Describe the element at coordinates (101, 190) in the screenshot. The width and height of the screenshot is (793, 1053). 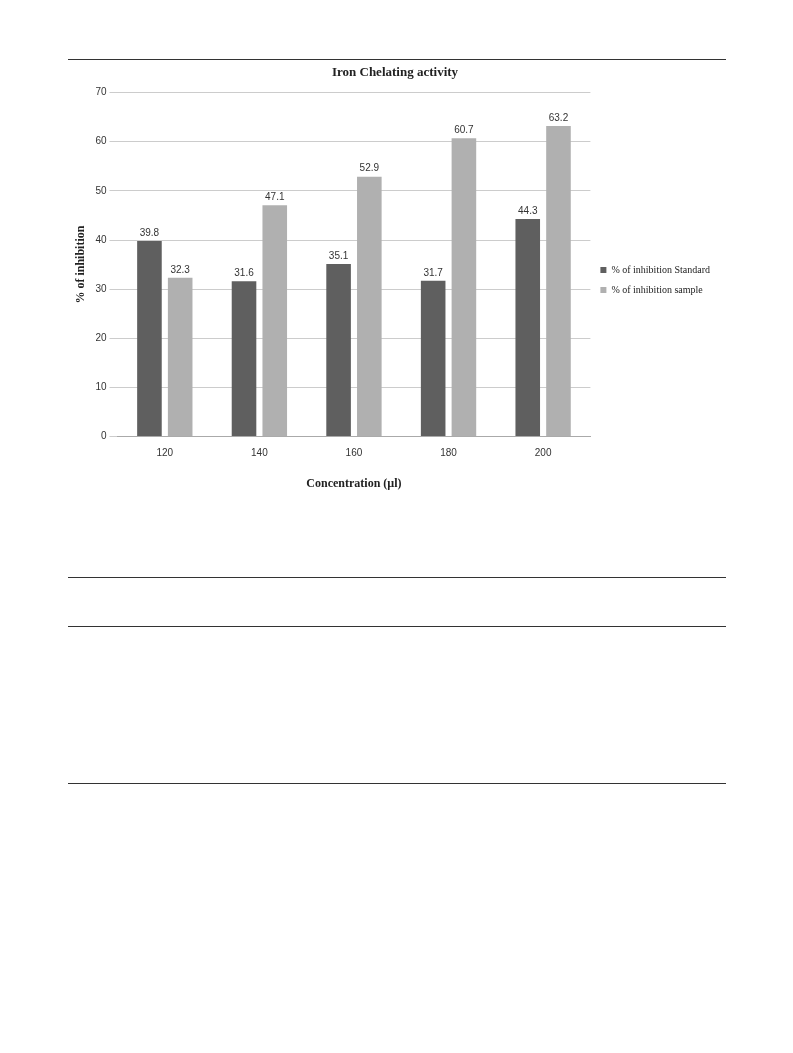
I see `y-tick-label: 50` at that location.